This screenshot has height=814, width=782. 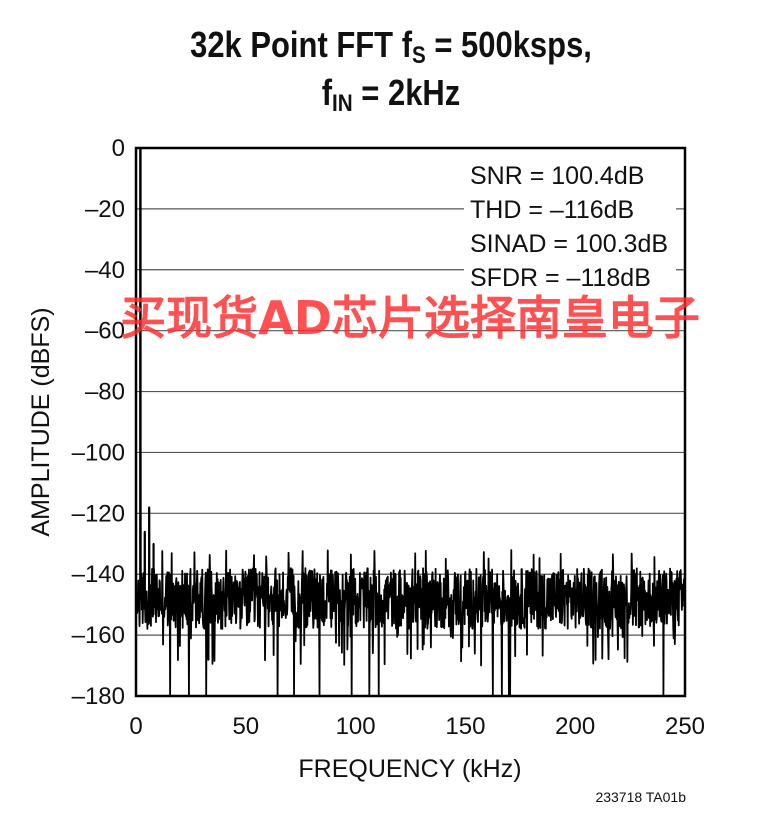 I want to click on x-tick-label: 200, so click(x=575, y=726).